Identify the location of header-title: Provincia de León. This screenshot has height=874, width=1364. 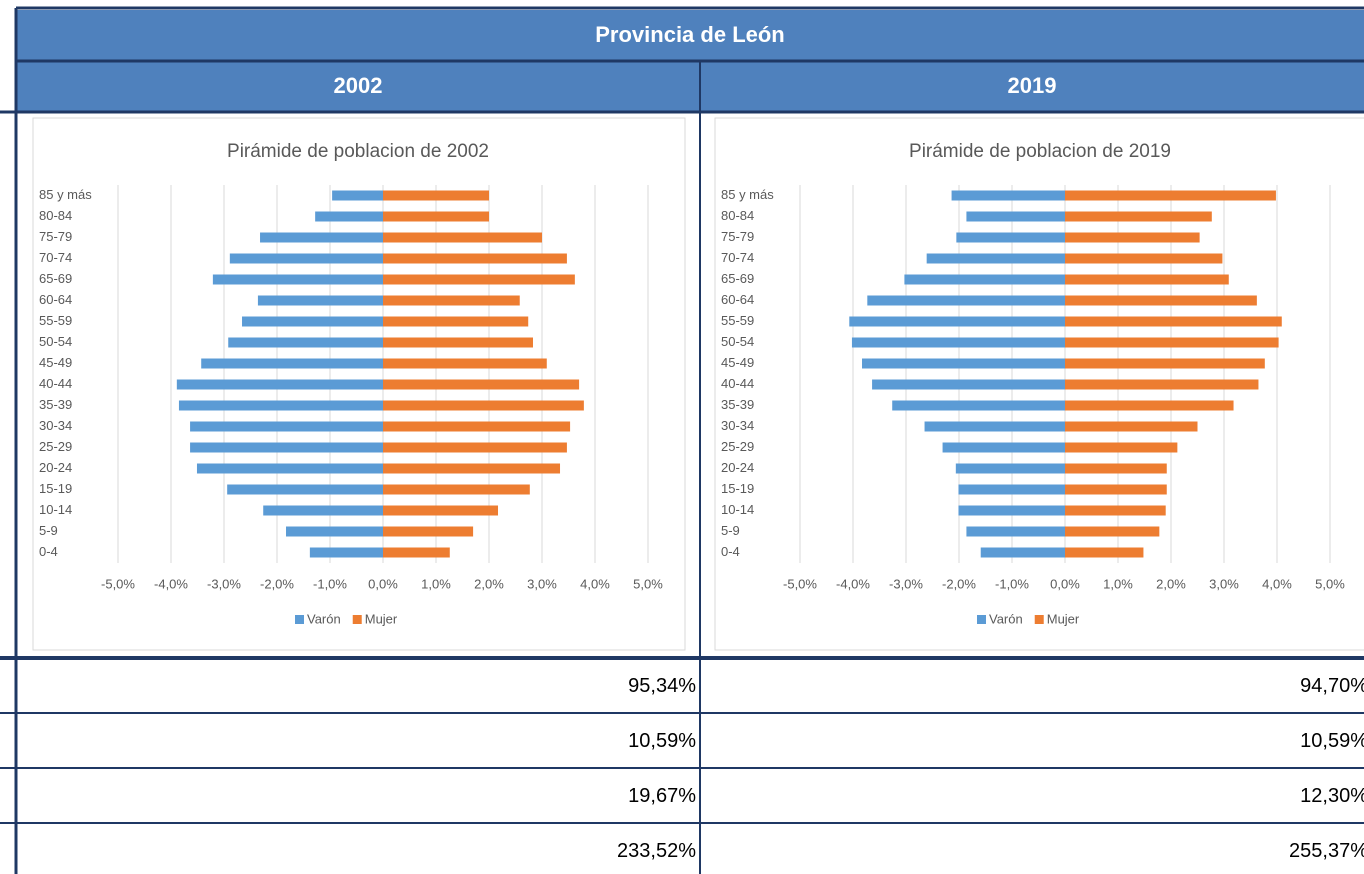
(690, 34).